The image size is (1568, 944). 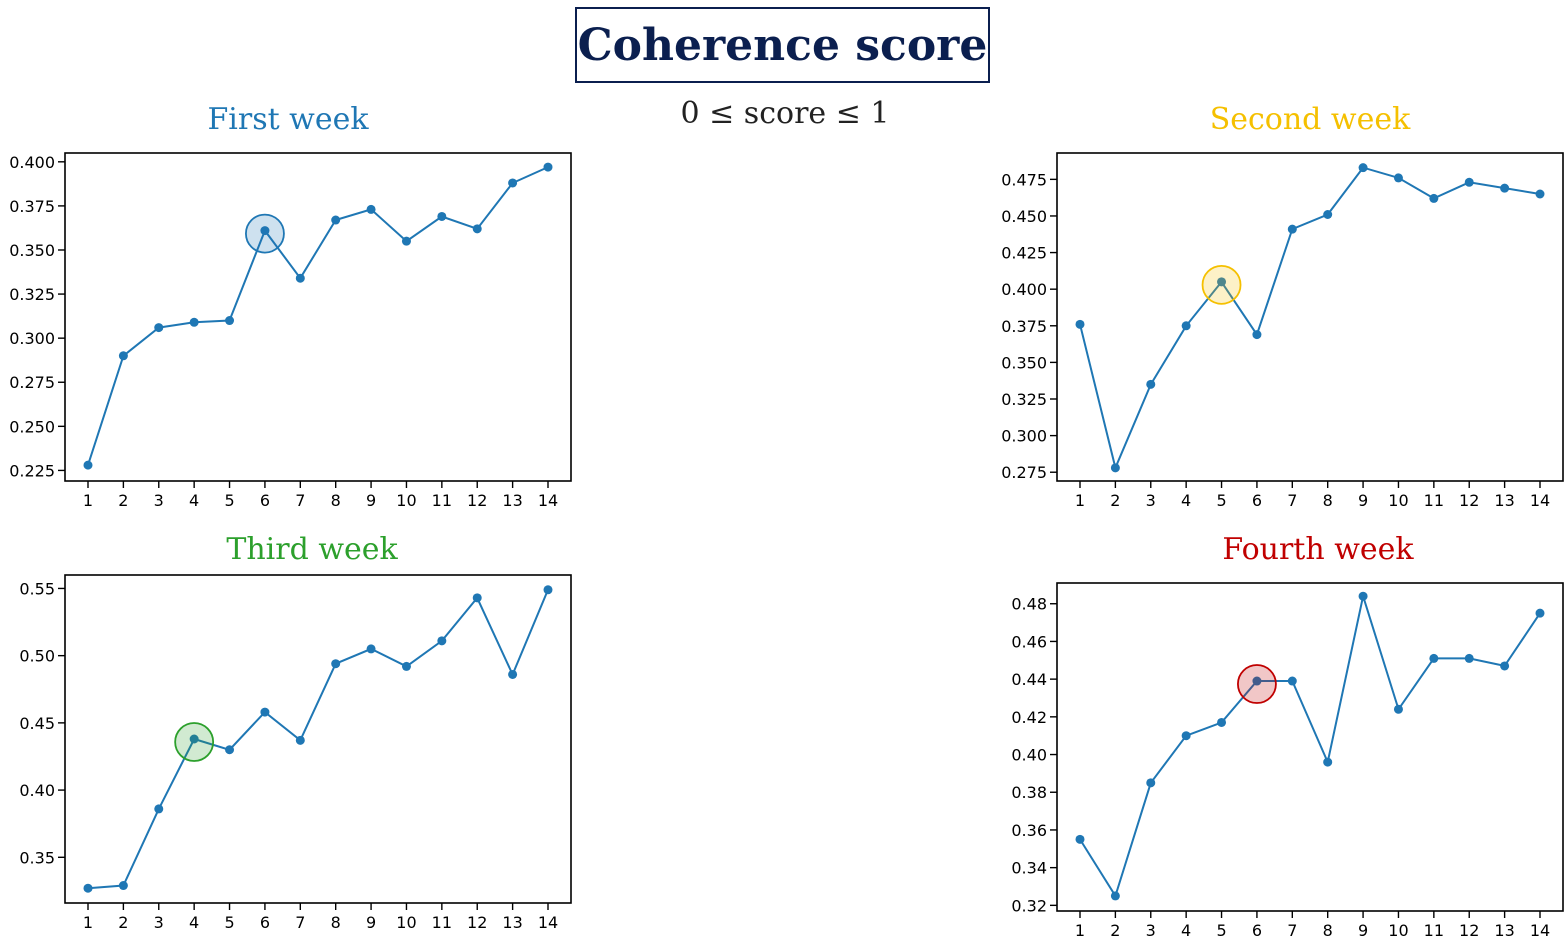 What do you see at coordinates (32, 206) in the screenshot?
I see `y-tick-label: 0.375` at bounding box center [32, 206].